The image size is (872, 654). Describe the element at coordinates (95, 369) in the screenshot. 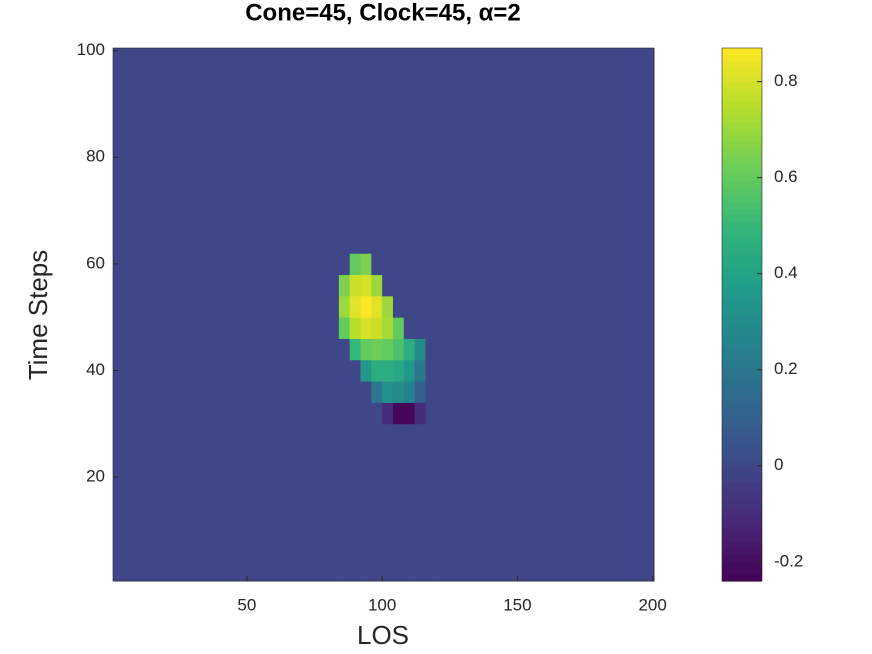

I see `y-tick-label: 40` at that location.